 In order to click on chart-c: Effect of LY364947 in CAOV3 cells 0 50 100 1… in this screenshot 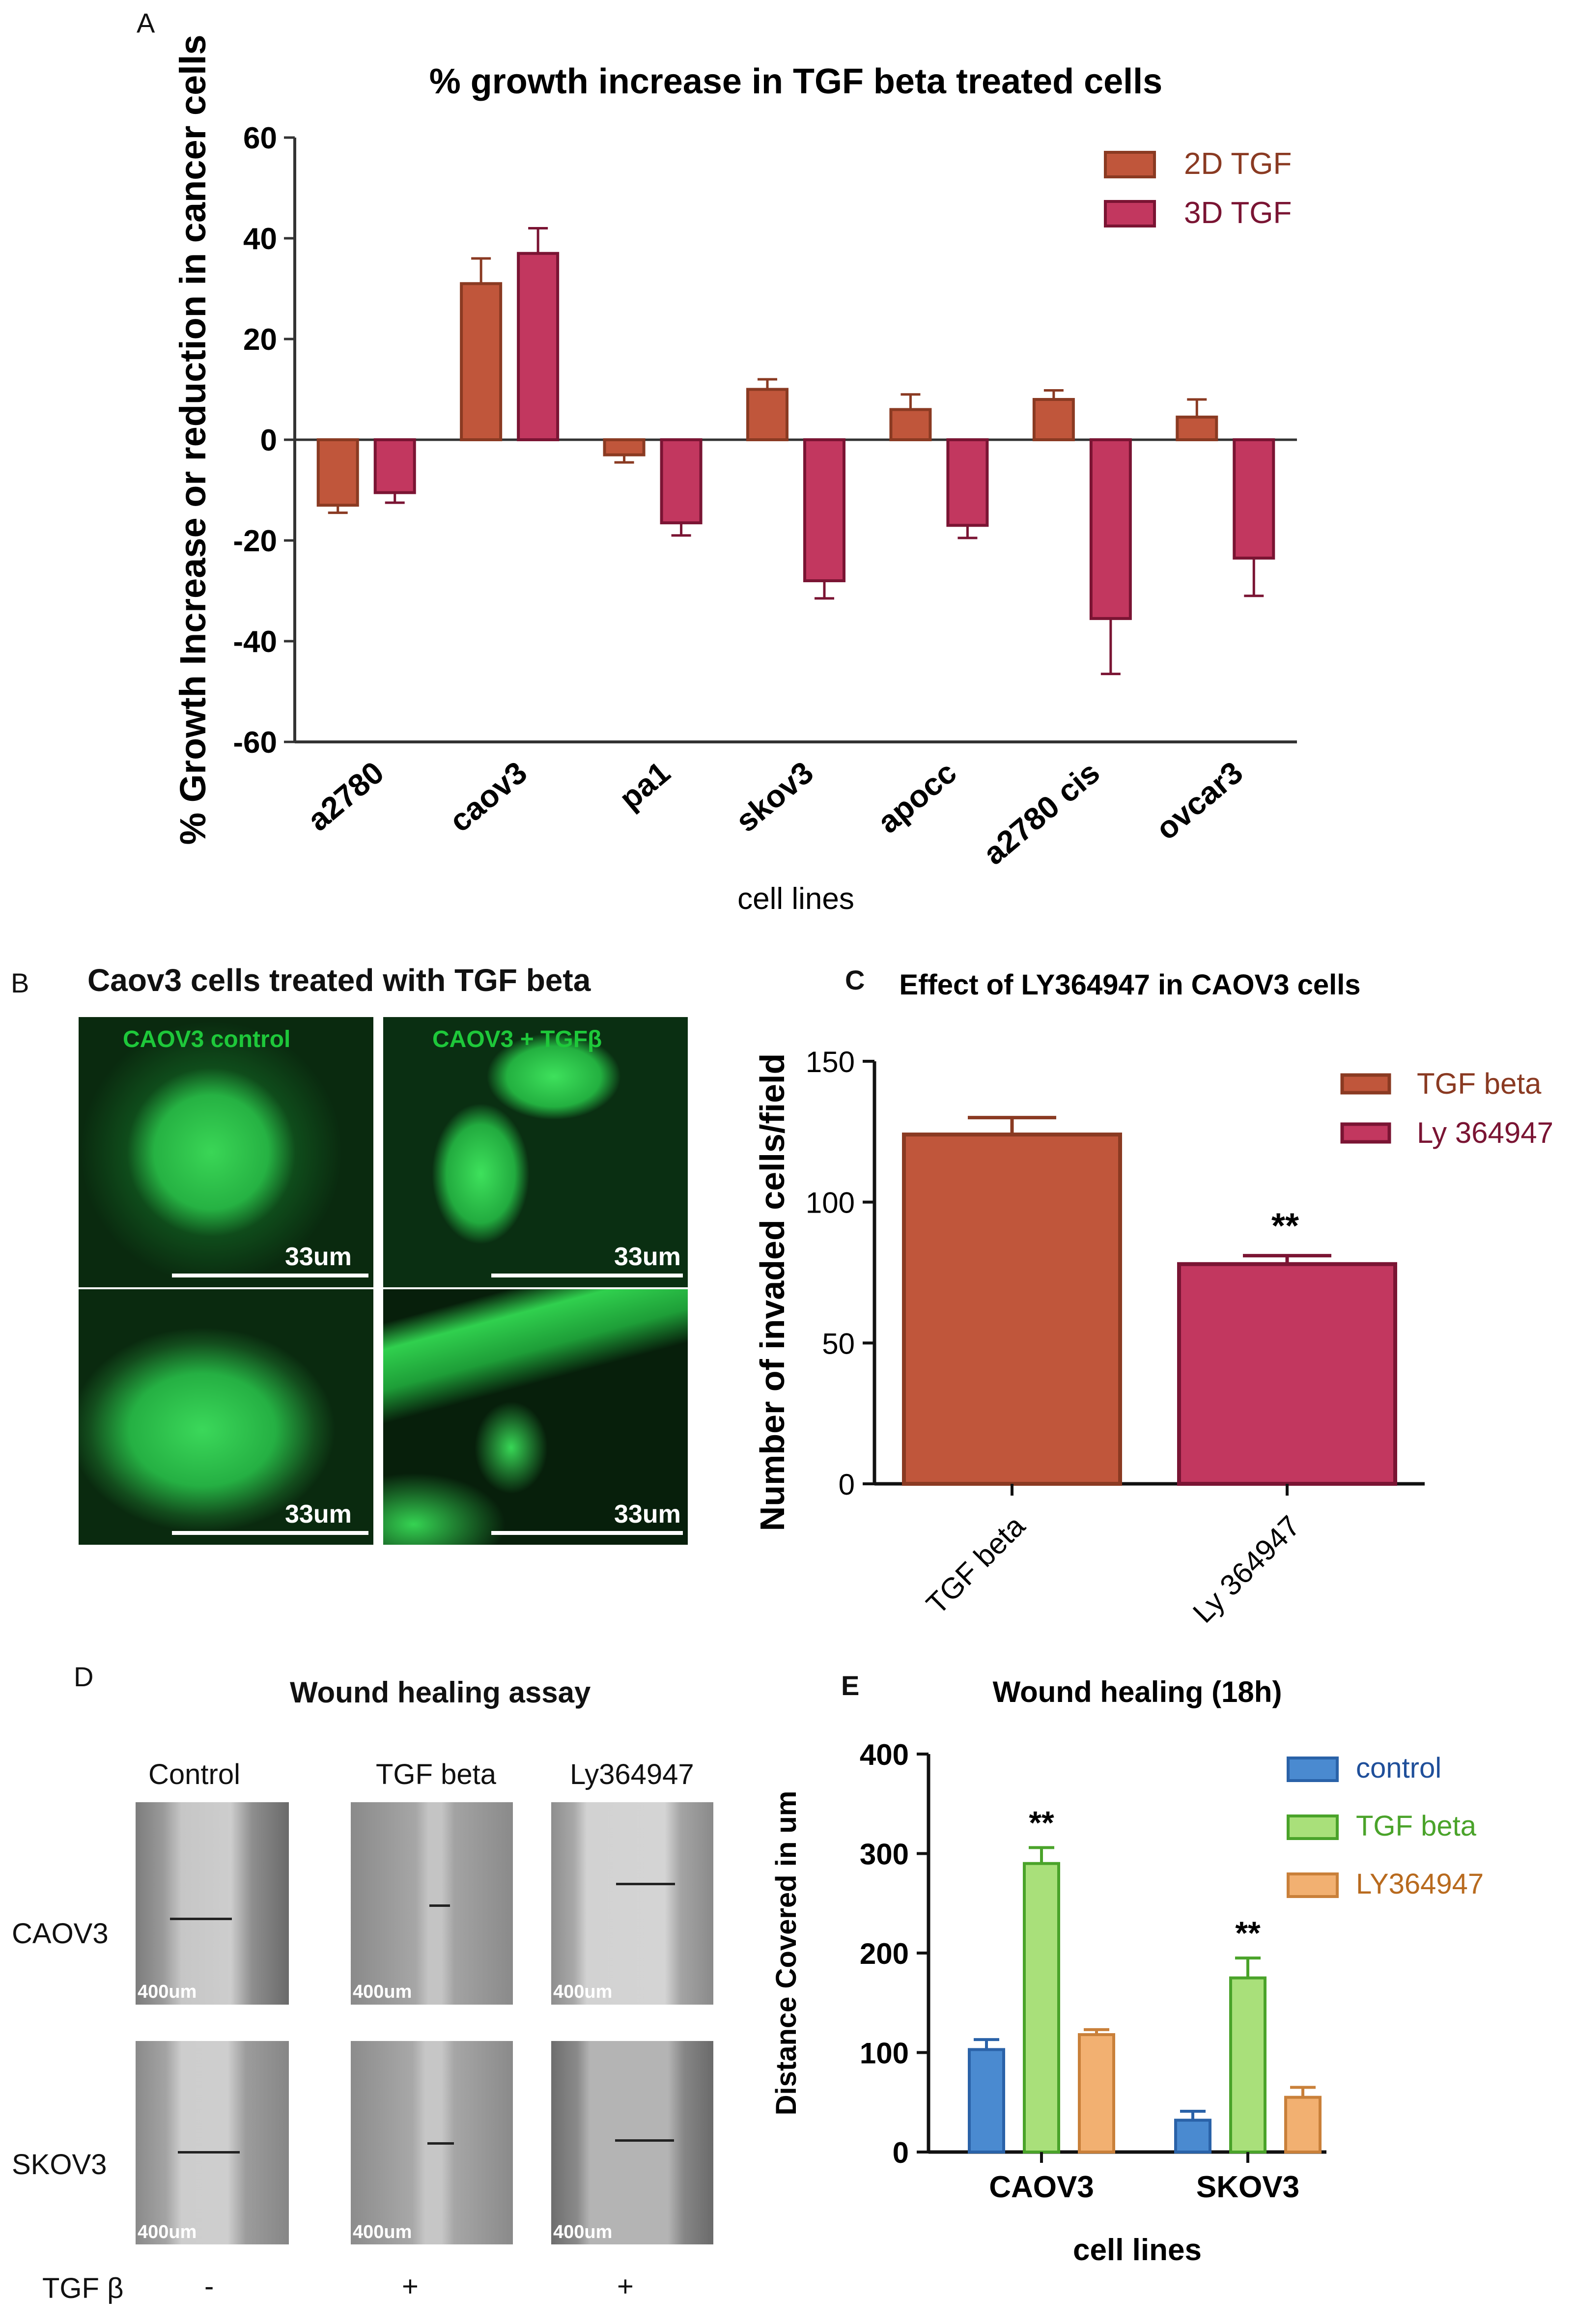, I will do `click(1153, 1299)`.